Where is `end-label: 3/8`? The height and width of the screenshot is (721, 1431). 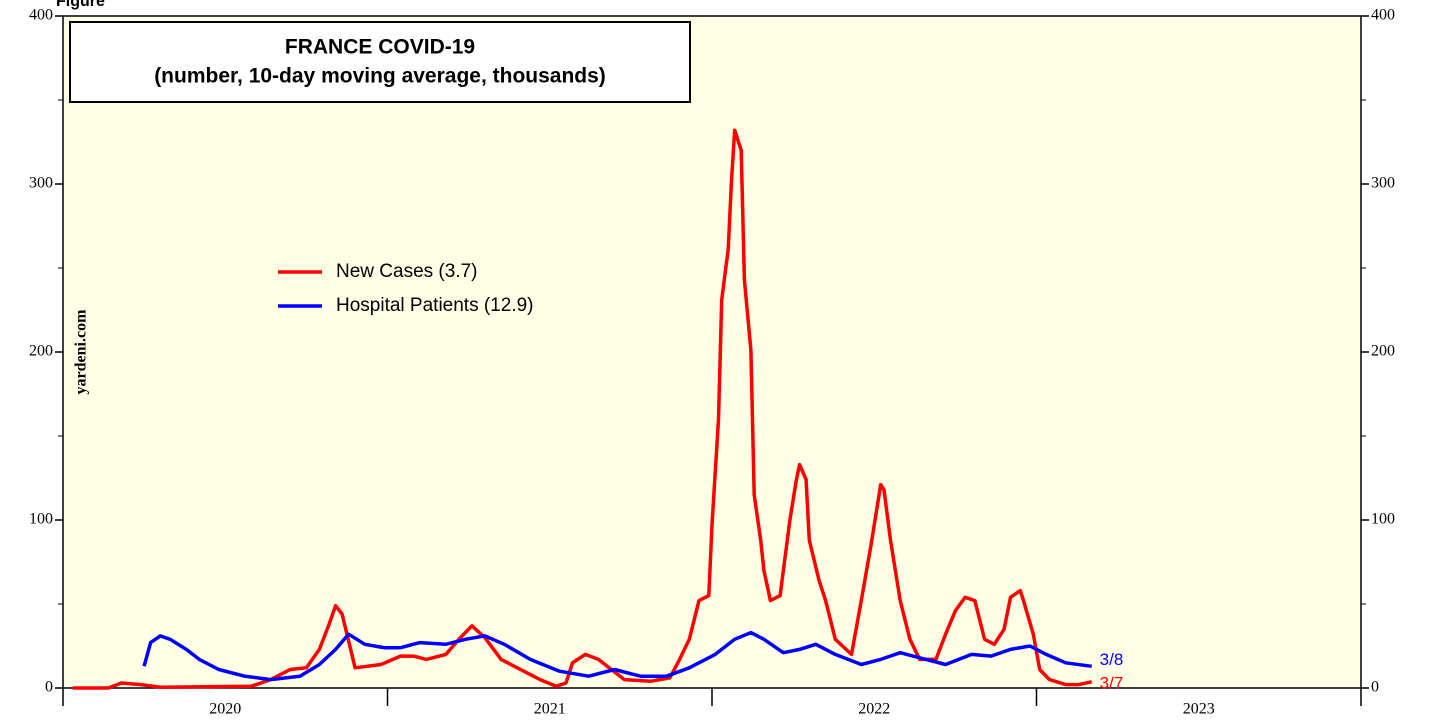 end-label: 3/8 is located at coordinates (1112, 659).